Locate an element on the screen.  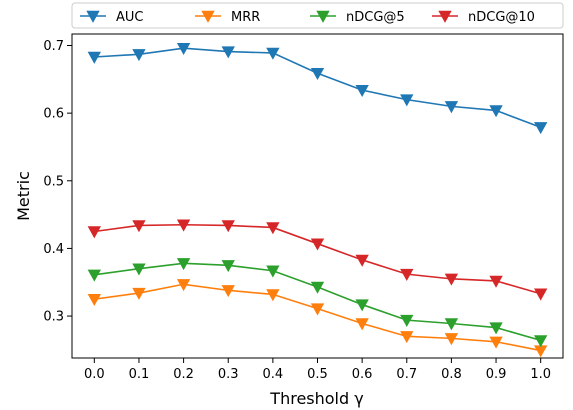
series-line is located at coordinates (317, 317).